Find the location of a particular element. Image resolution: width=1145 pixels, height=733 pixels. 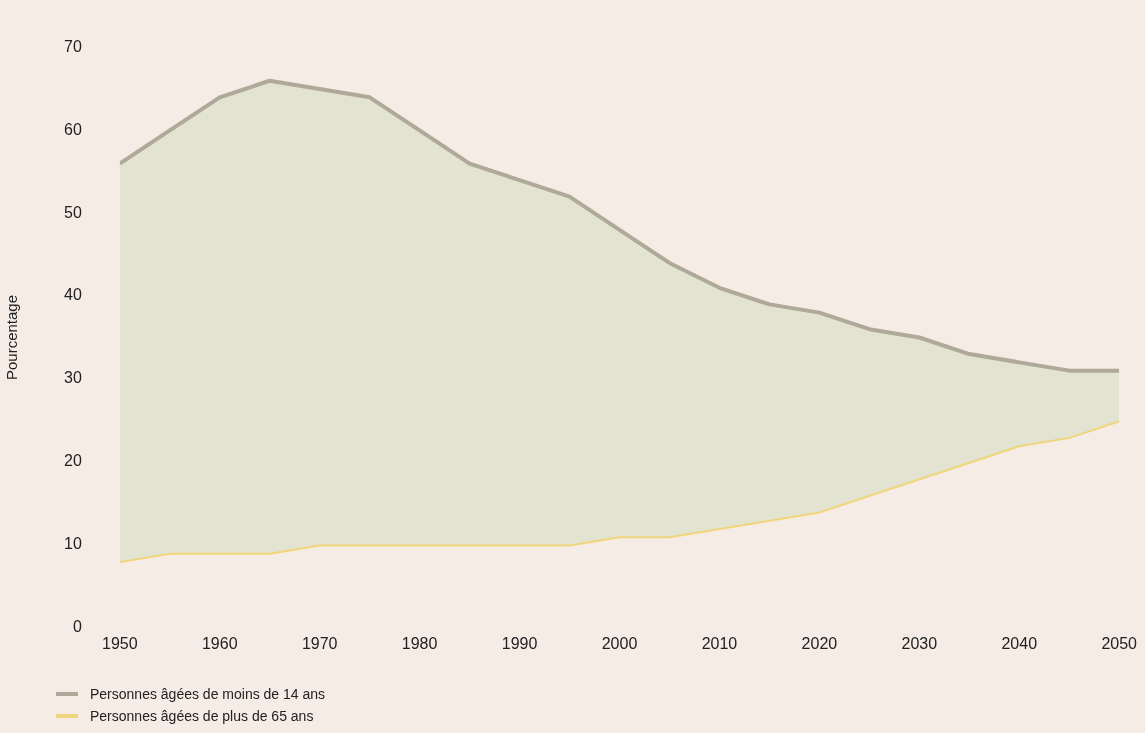

x-tick-label: 2010 is located at coordinates (719, 644).